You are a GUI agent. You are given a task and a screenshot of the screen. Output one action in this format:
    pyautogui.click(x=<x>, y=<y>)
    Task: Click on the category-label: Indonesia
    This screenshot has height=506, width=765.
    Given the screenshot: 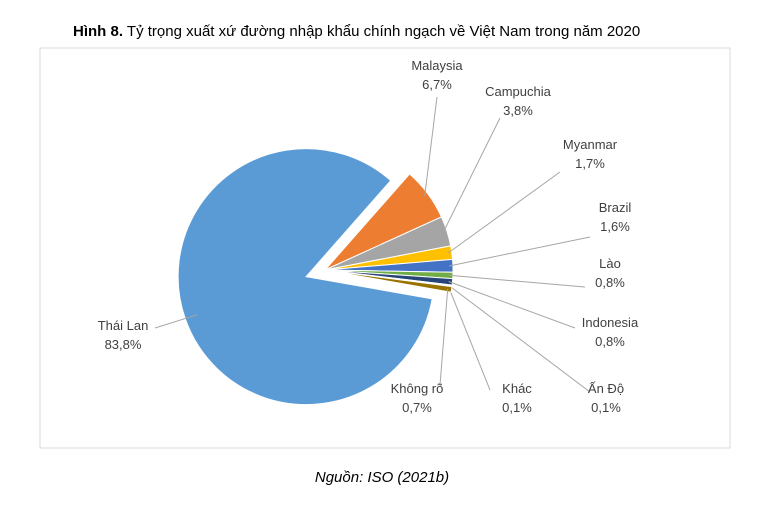 What is the action you would take?
    pyautogui.click(x=610, y=322)
    